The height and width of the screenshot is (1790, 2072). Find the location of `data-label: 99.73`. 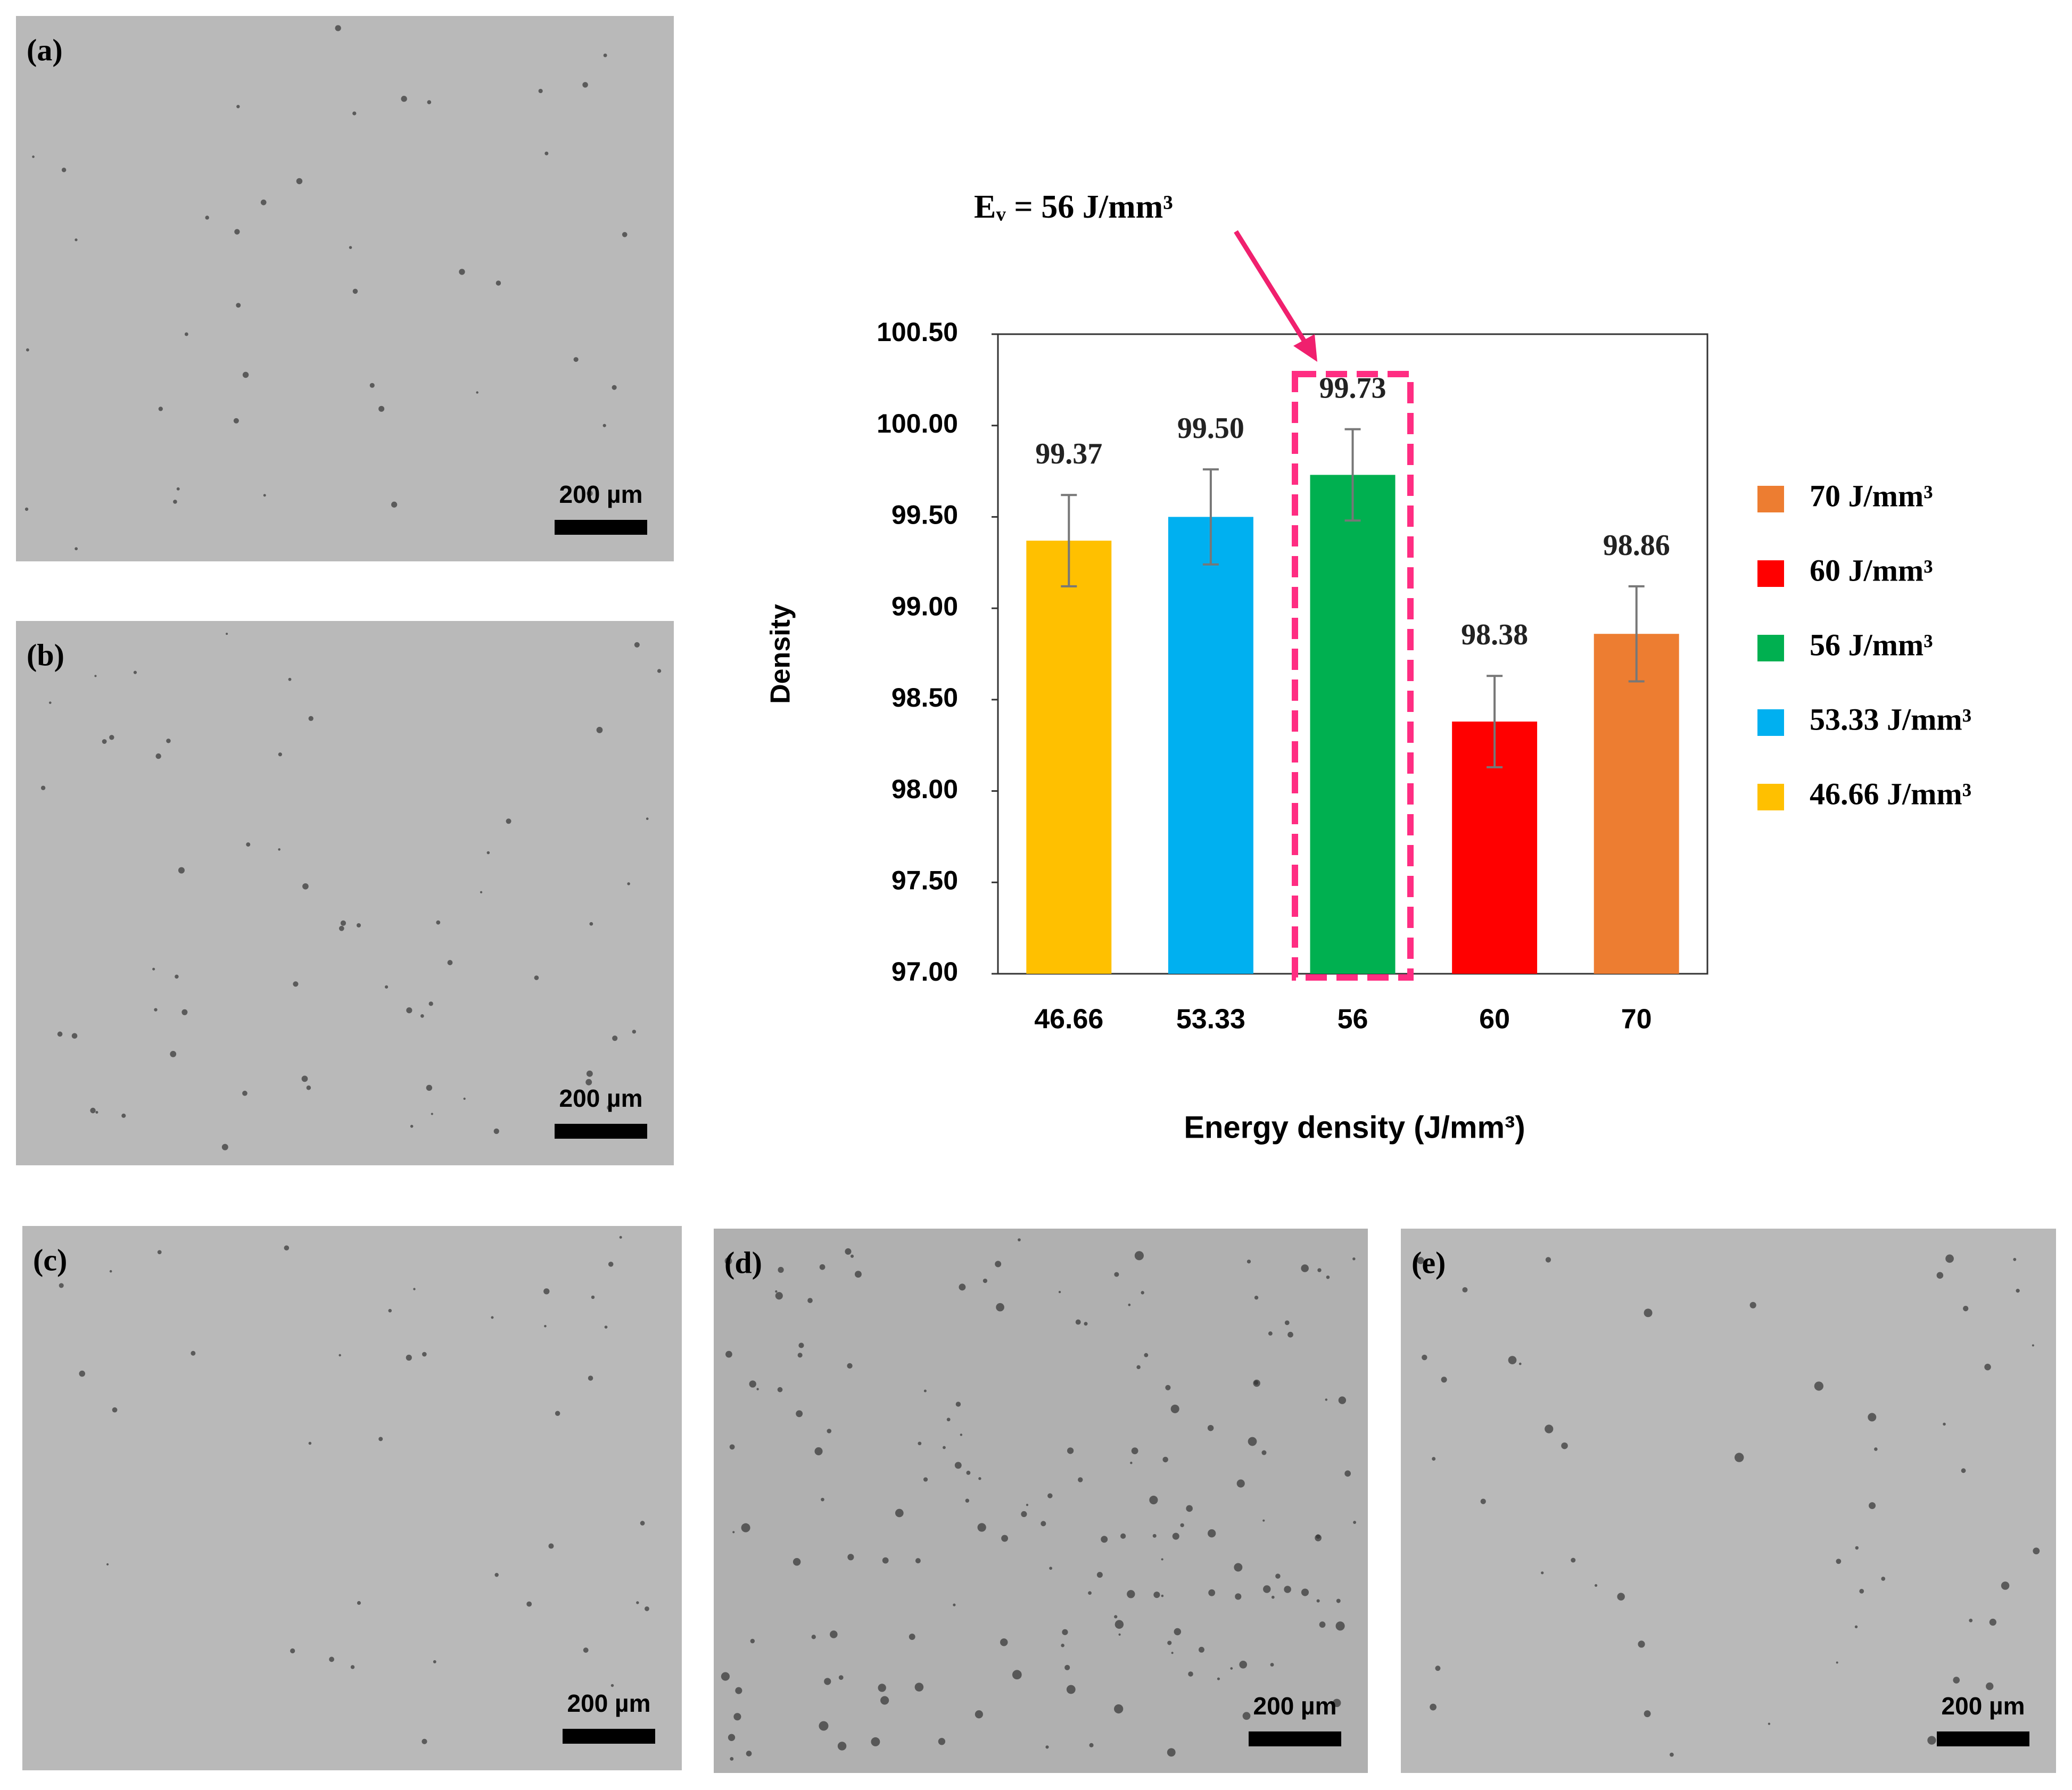

data-label: 99.73 is located at coordinates (1352, 387).